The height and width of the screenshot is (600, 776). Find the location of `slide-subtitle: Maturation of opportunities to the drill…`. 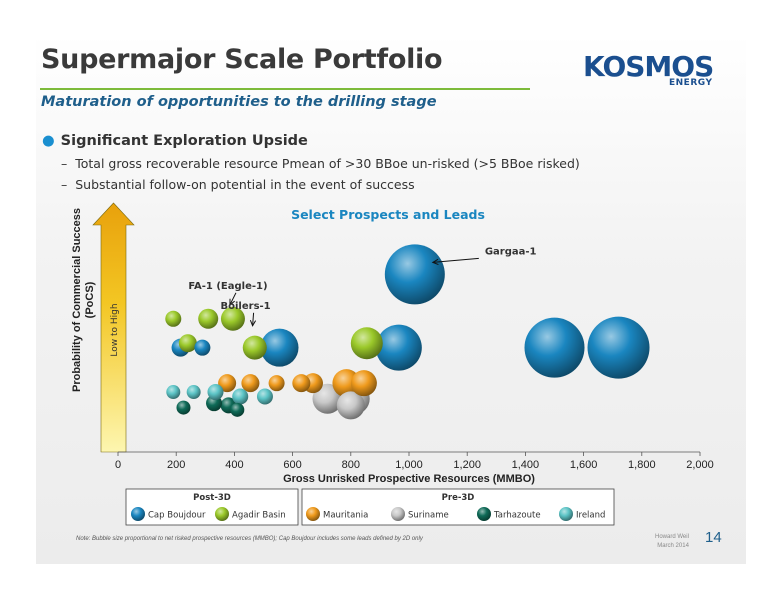

slide-subtitle: Maturation of opportunities to the drill… is located at coordinates (239, 102).